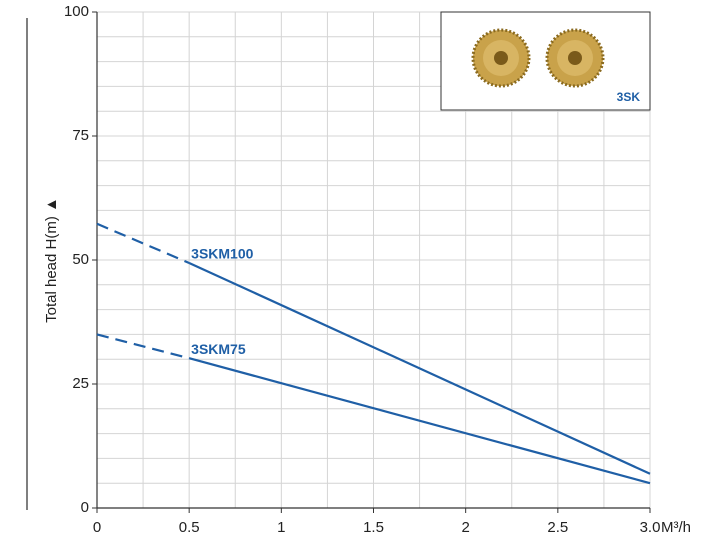 This screenshot has width=710, height=543. Describe the element at coordinates (76, 11) in the screenshot. I see `y-tick-label: 100` at that location.